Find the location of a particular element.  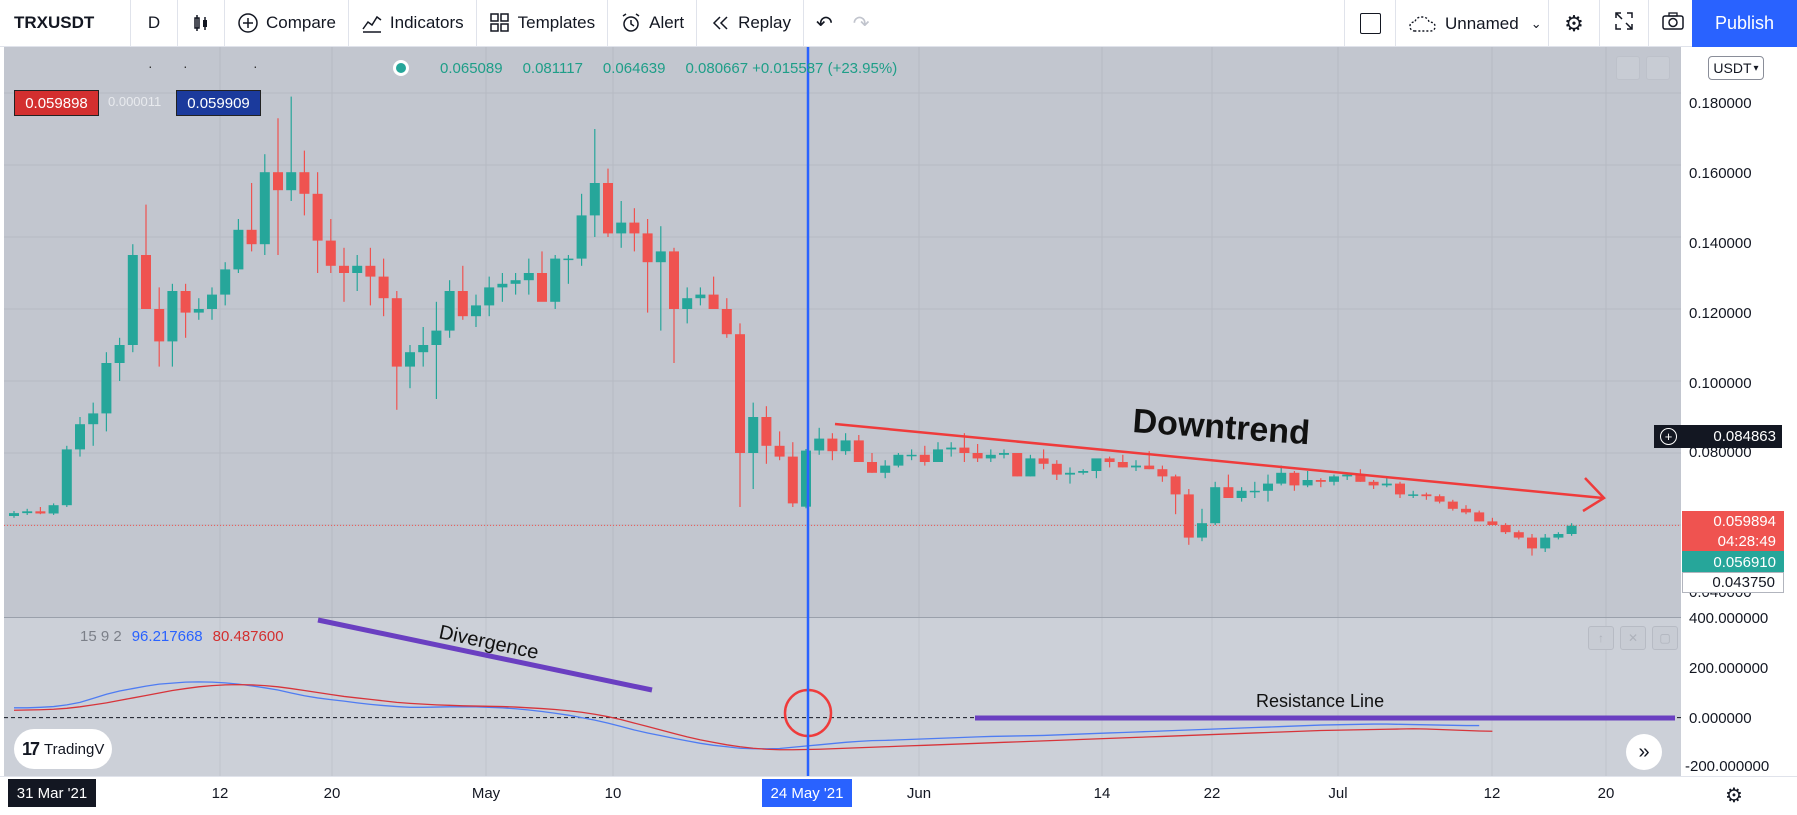

chevron-down-icon: ⌄ is located at coordinates (1536, 23).